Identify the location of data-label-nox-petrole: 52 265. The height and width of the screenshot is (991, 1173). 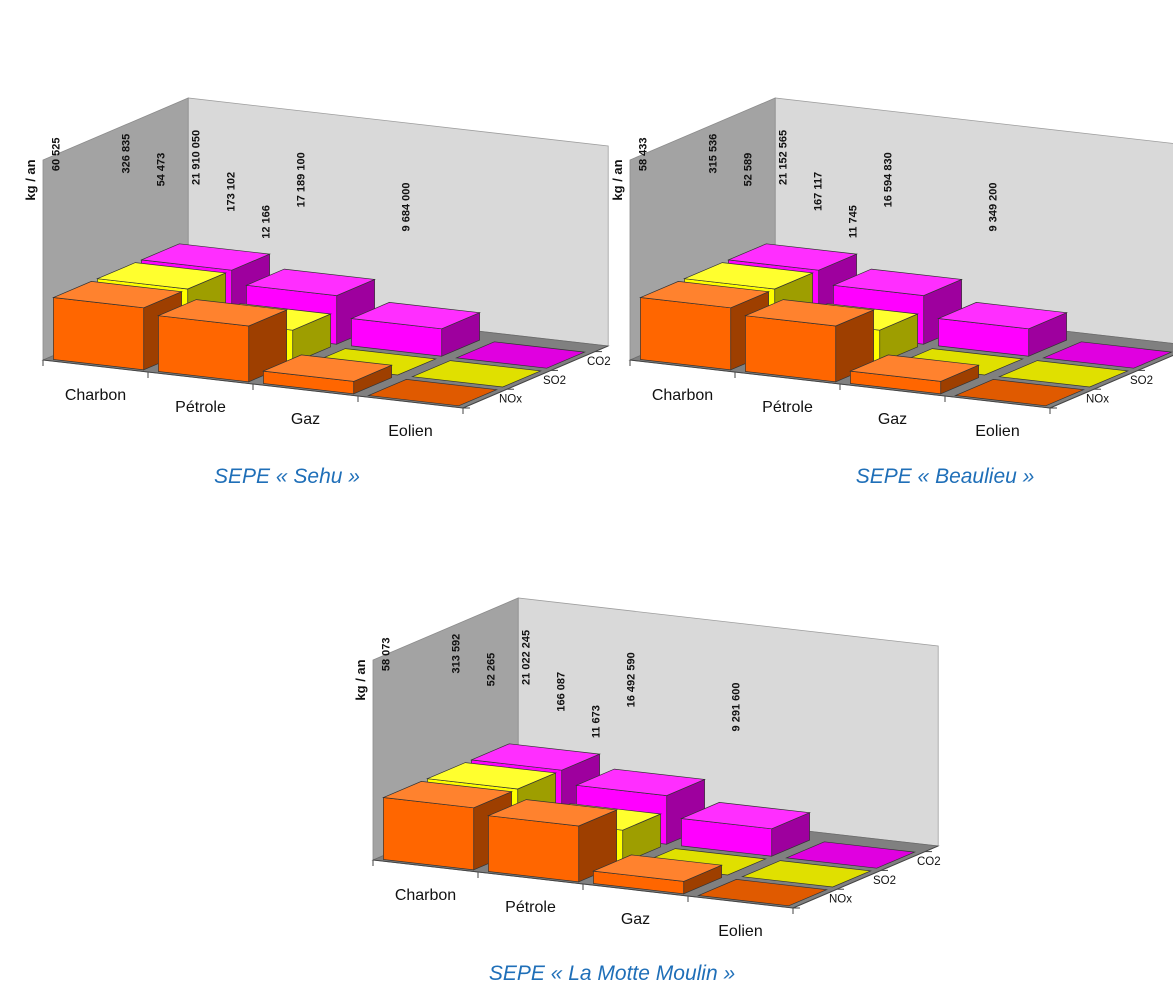
(492, 670).